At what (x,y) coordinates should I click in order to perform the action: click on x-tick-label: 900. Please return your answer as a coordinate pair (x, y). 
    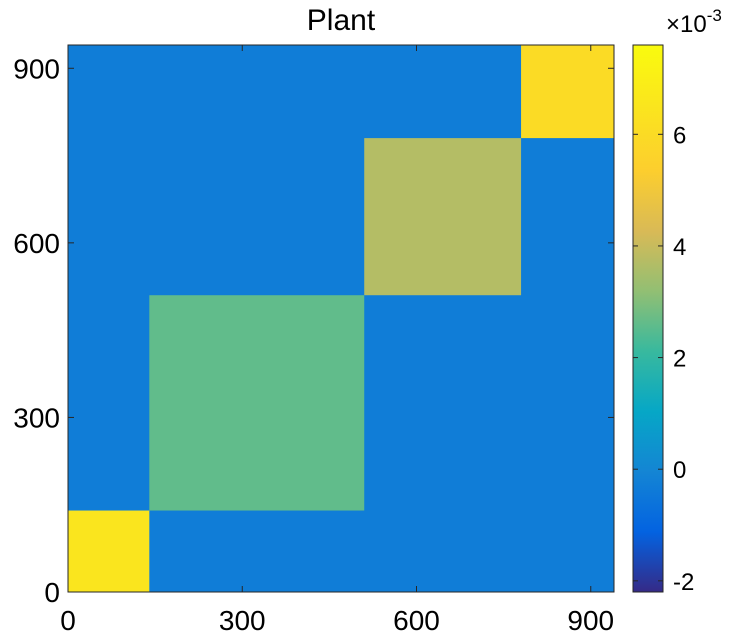
    Looking at the image, I should click on (590, 620).